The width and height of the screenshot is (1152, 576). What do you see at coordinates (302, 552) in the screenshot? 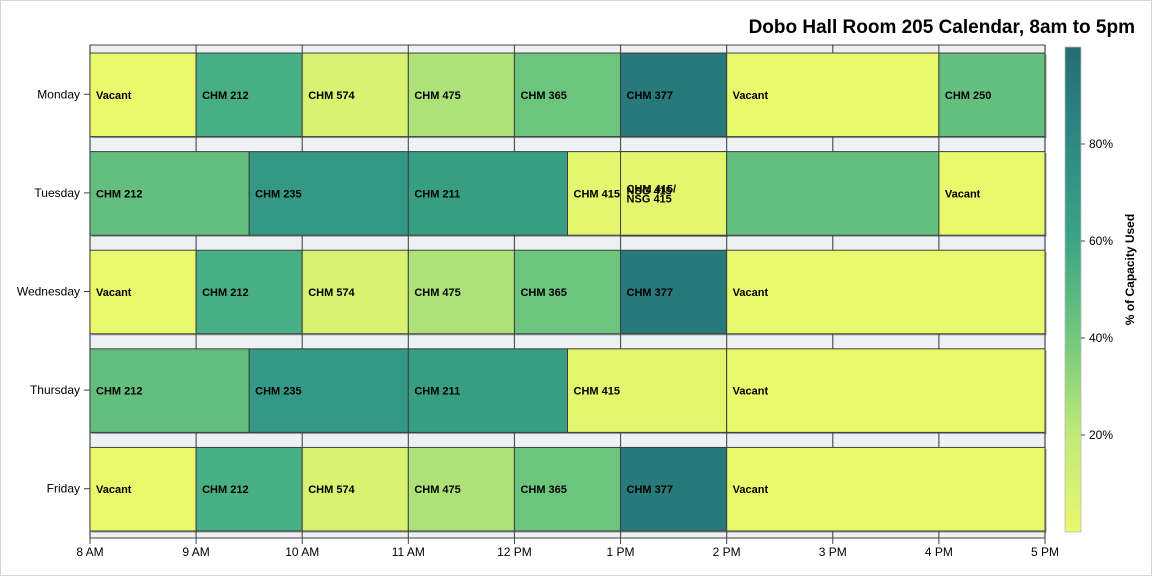
I see `x-tick-label: 10 AM` at bounding box center [302, 552].